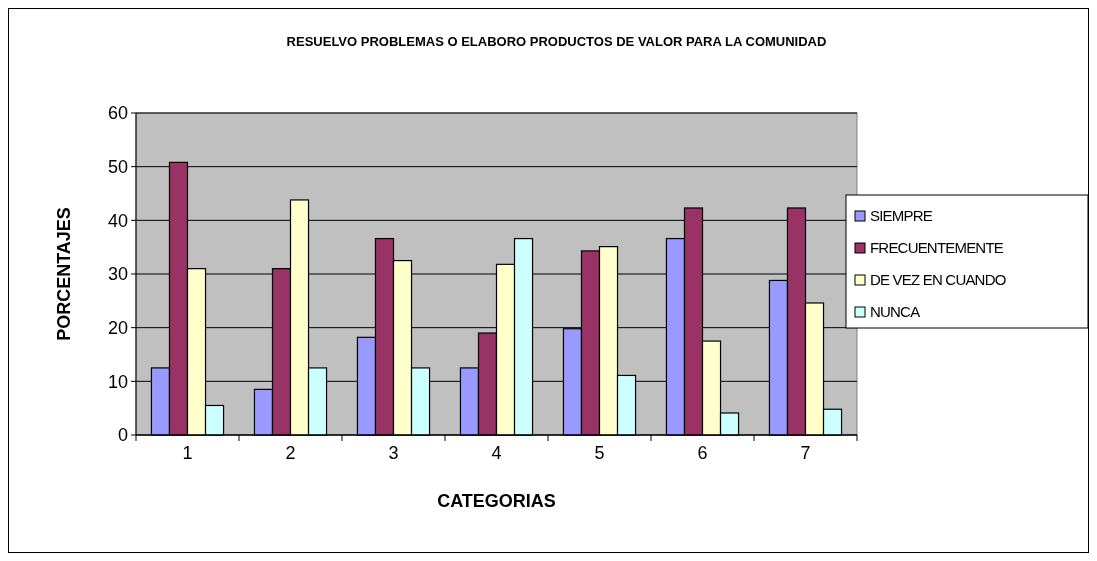  Describe the element at coordinates (290, 453) in the screenshot. I see `x-tick-label: 2` at that location.